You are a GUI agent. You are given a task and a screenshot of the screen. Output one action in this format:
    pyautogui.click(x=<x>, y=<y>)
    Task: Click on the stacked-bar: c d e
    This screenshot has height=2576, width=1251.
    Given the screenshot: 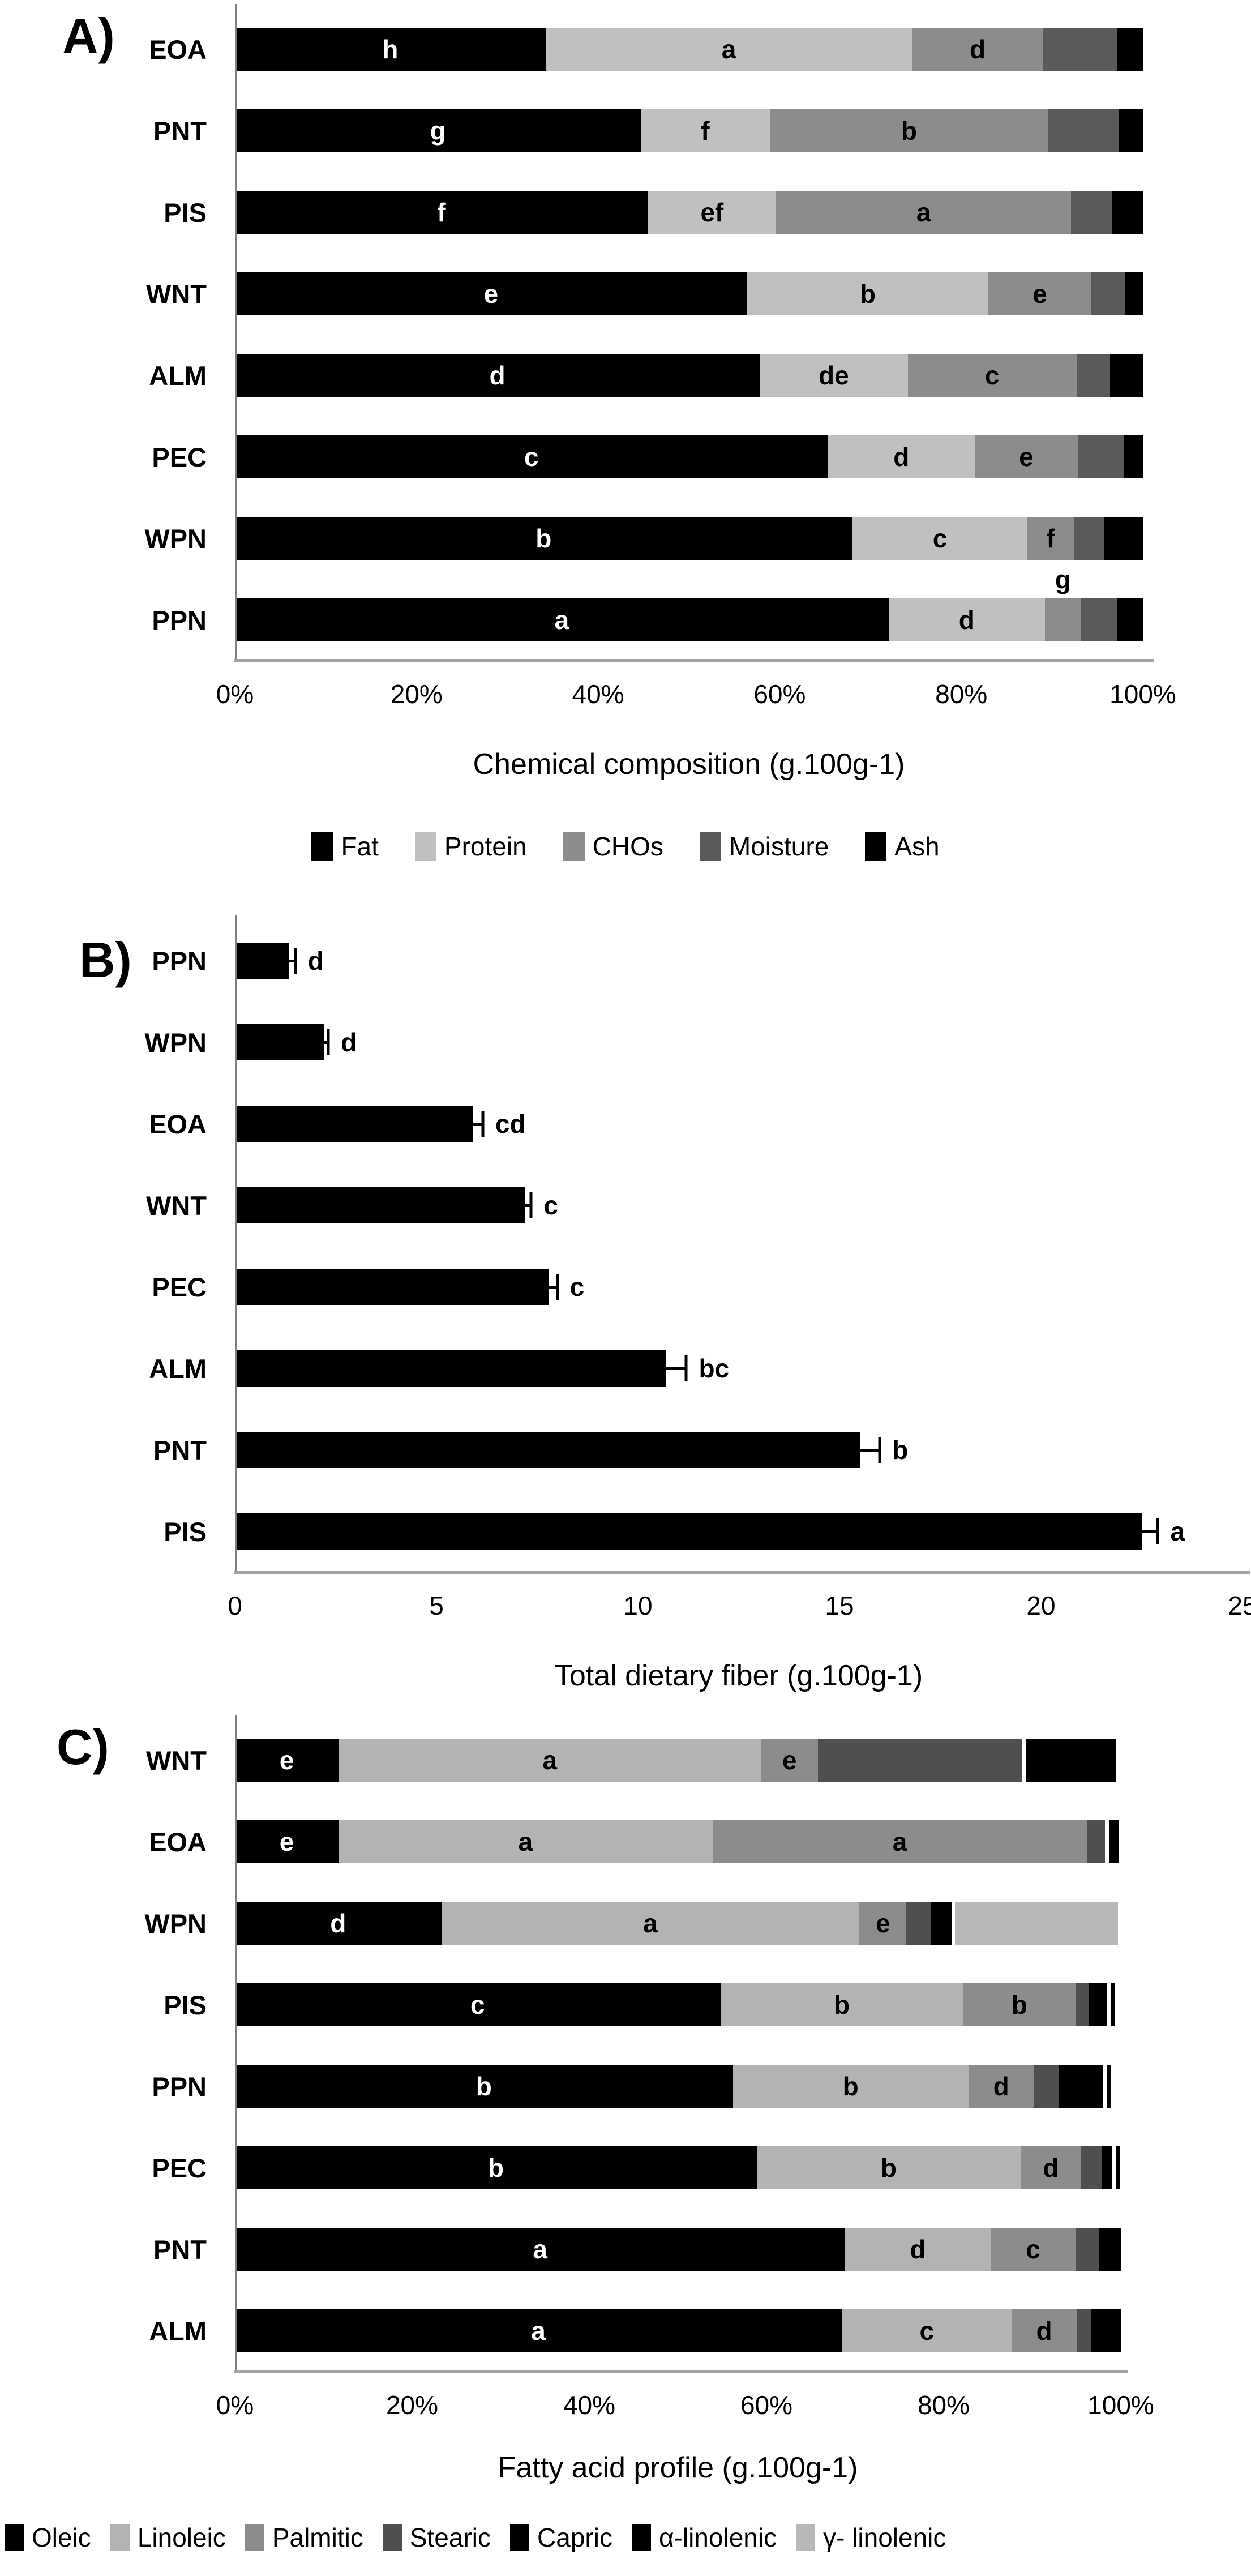 What is the action you would take?
    pyautogui.click(x=689, y=456)
    